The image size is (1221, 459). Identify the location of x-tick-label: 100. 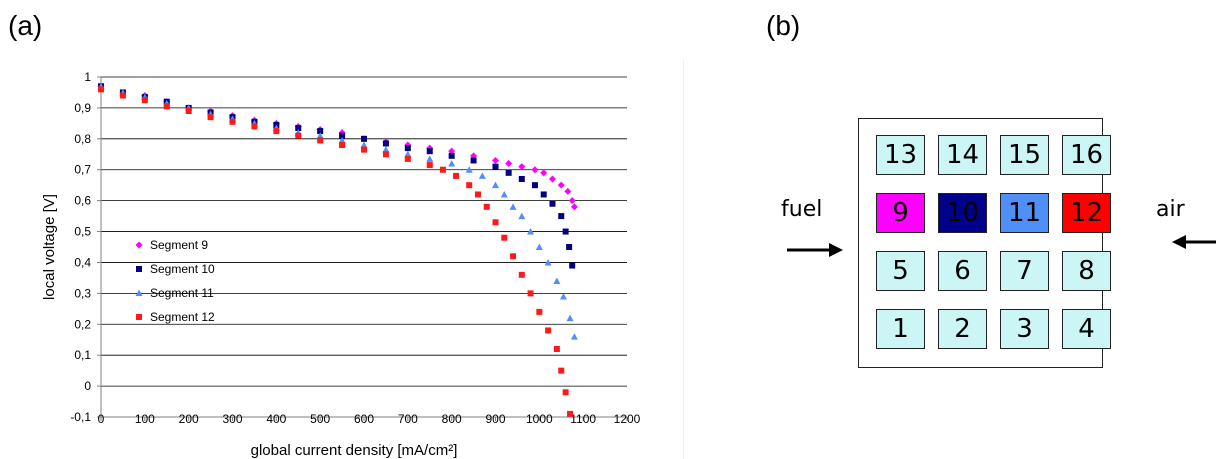
(145, 419).